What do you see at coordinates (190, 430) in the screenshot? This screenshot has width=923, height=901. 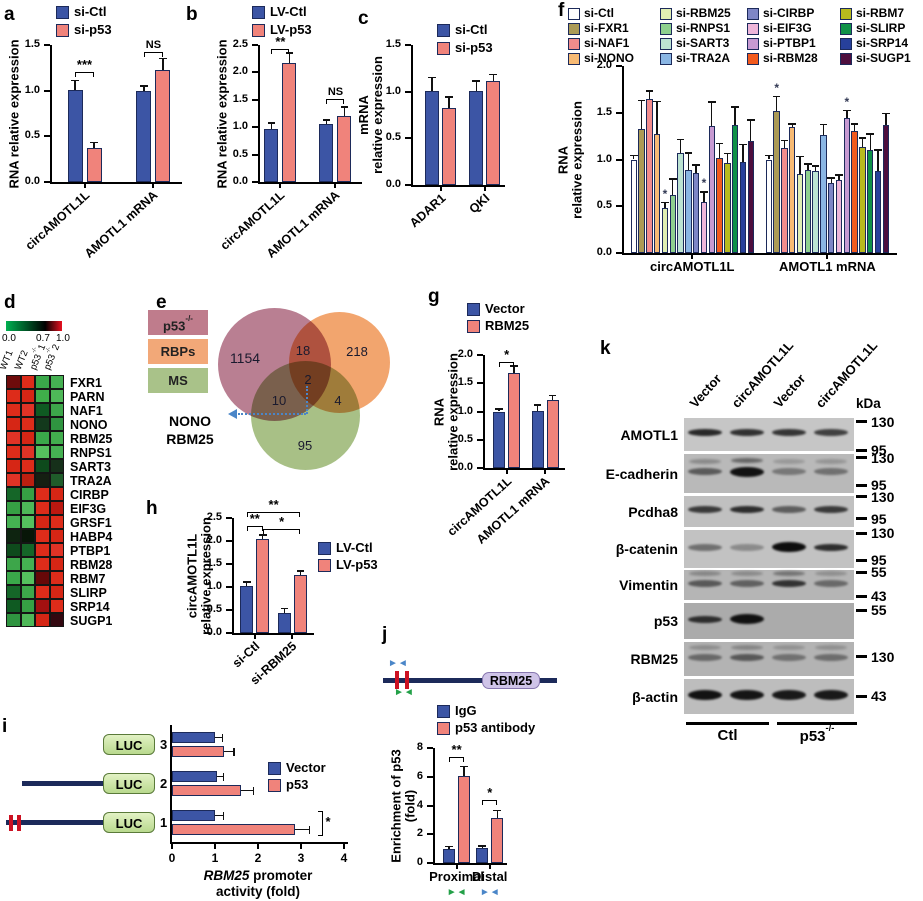 I see `venn-callout-label: NONO RBM25` at bounding box center [190, 430].